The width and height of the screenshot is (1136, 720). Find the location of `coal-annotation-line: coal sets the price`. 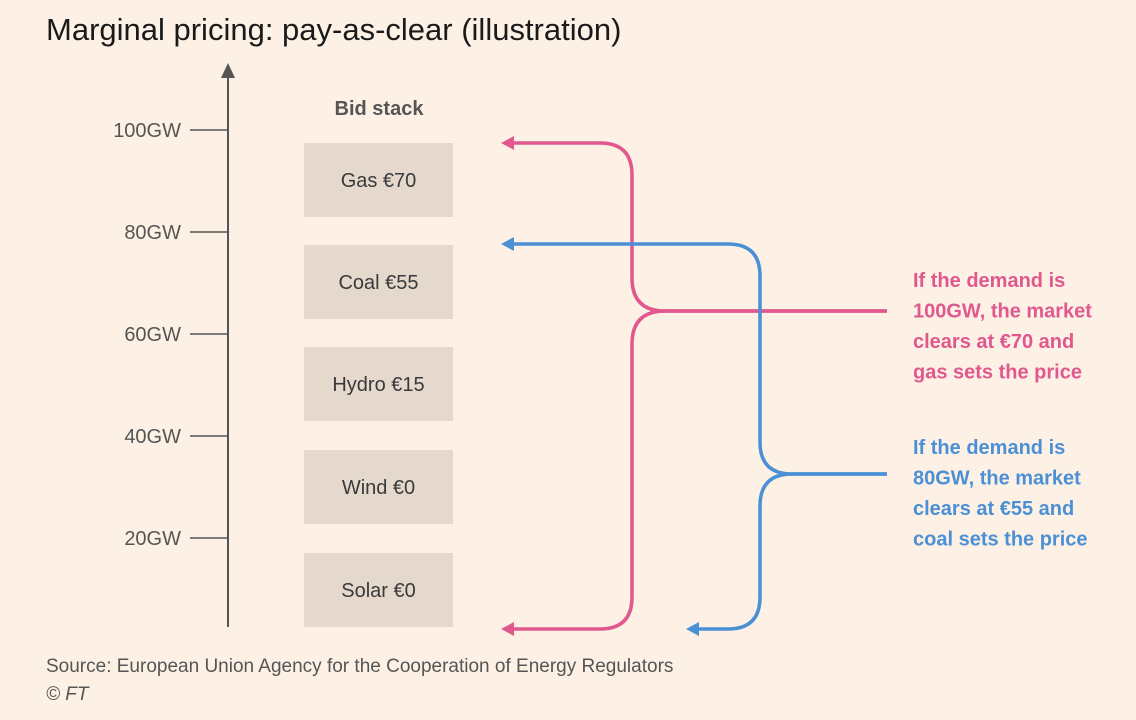

coal-annotation-line: coal sets the price is located at coordinates (1000, 540).